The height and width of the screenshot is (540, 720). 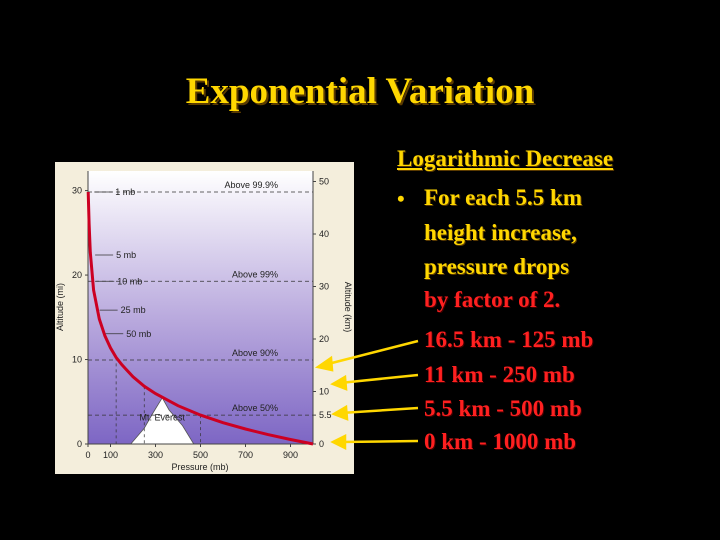 I want to click on example-11km: 11 km - 250 mb, so click(x=499, y=374).